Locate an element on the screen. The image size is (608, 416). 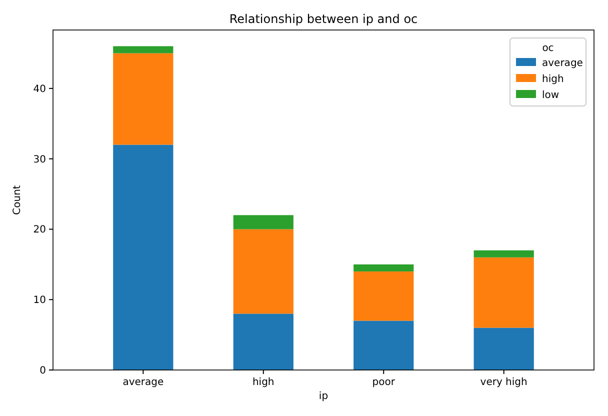
chart-title: Relationship between ip and oc is located at coordinates (323, 19).